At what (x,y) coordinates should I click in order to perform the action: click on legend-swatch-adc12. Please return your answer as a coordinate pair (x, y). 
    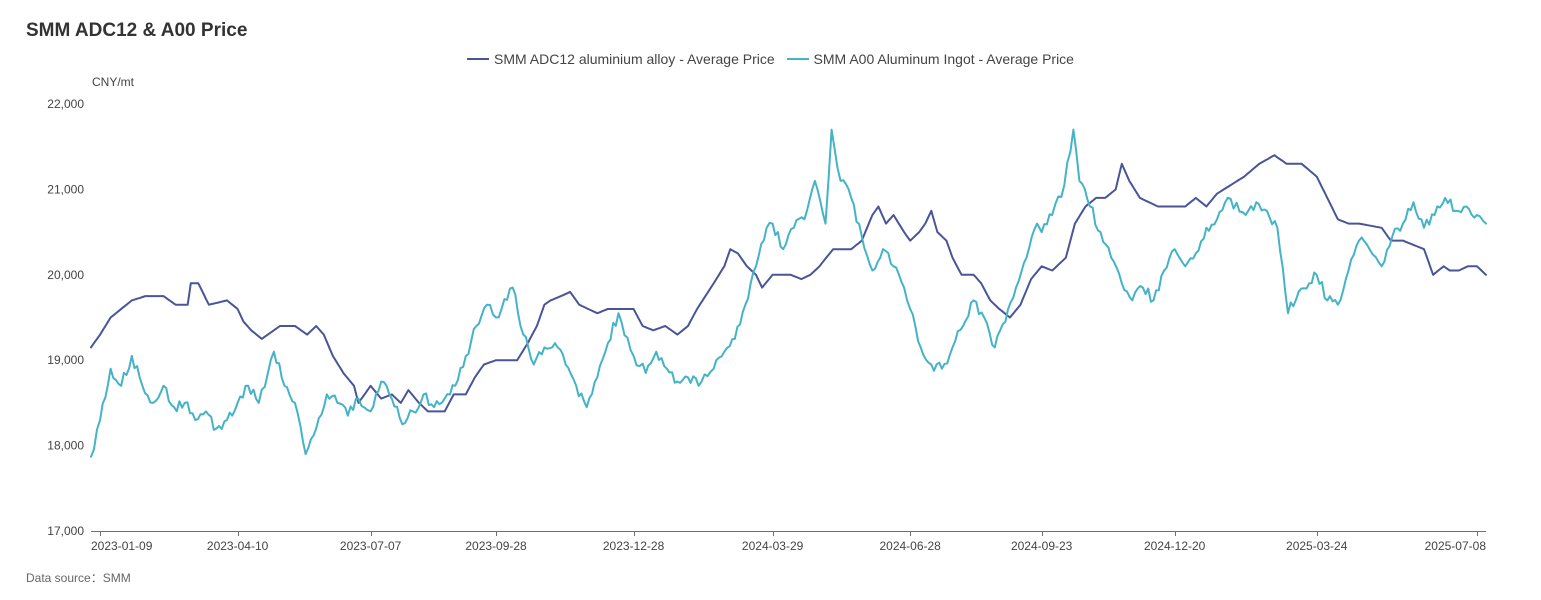
    Looking at the image, I should click on (478, 59).